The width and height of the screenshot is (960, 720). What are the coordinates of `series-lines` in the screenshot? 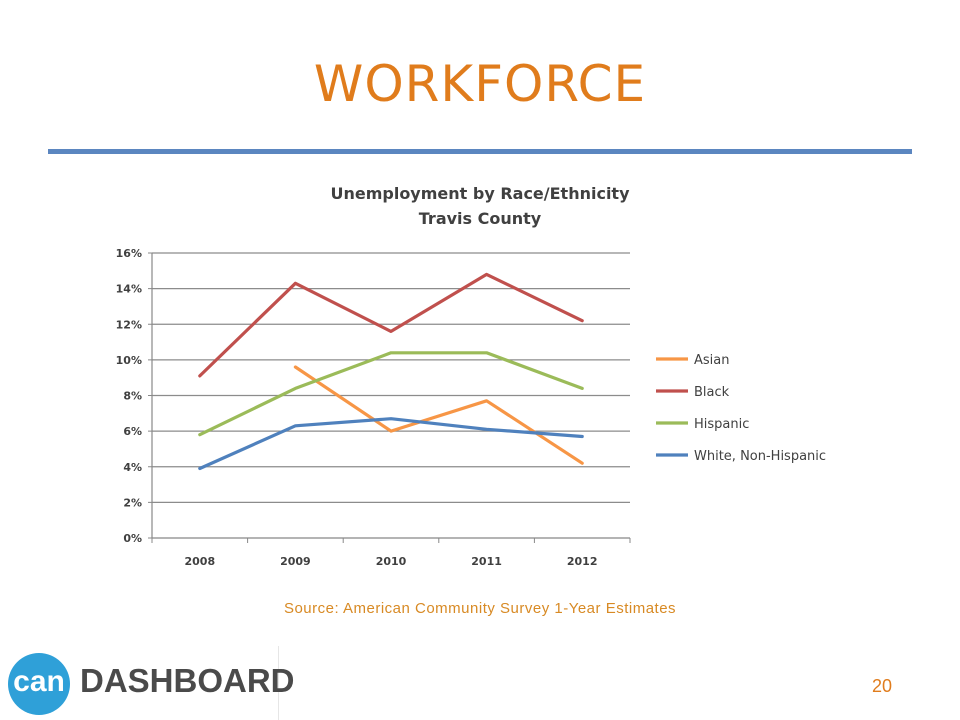 It's located at (391, 371).